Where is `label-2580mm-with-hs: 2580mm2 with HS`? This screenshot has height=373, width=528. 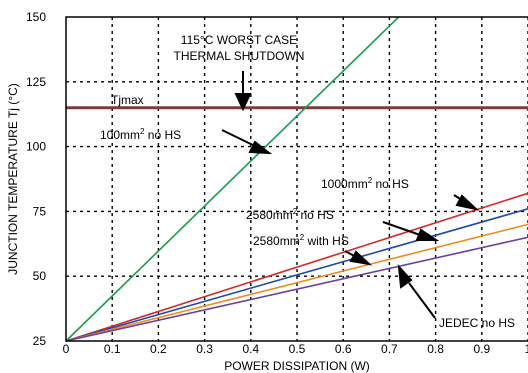
label-2580mm-with-hs: 2580mm2 with HS is located at coordinates (301, 240).